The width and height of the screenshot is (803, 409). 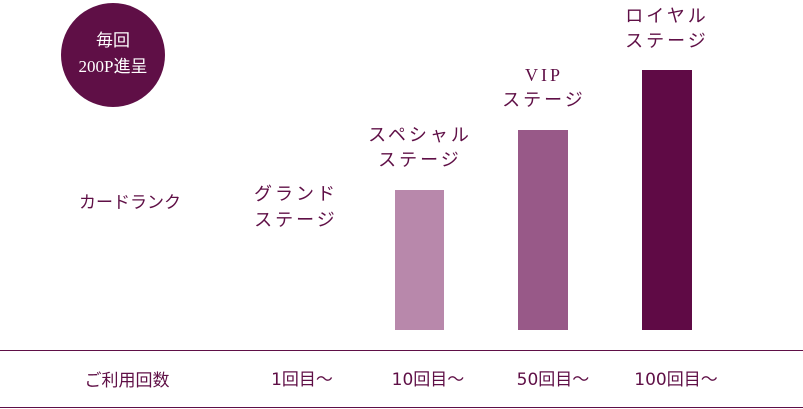 What do you see at coordinates (428, 380) in the screenshot?
I see `stage-count: 10回目〜` at bounding box center [428, 380].